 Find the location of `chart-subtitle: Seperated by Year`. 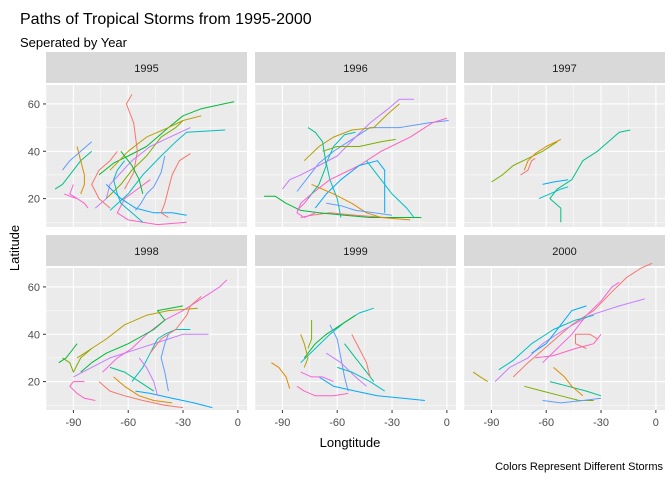

chart-subtitle: Seperated by Year is located at coordinates (74, 42).